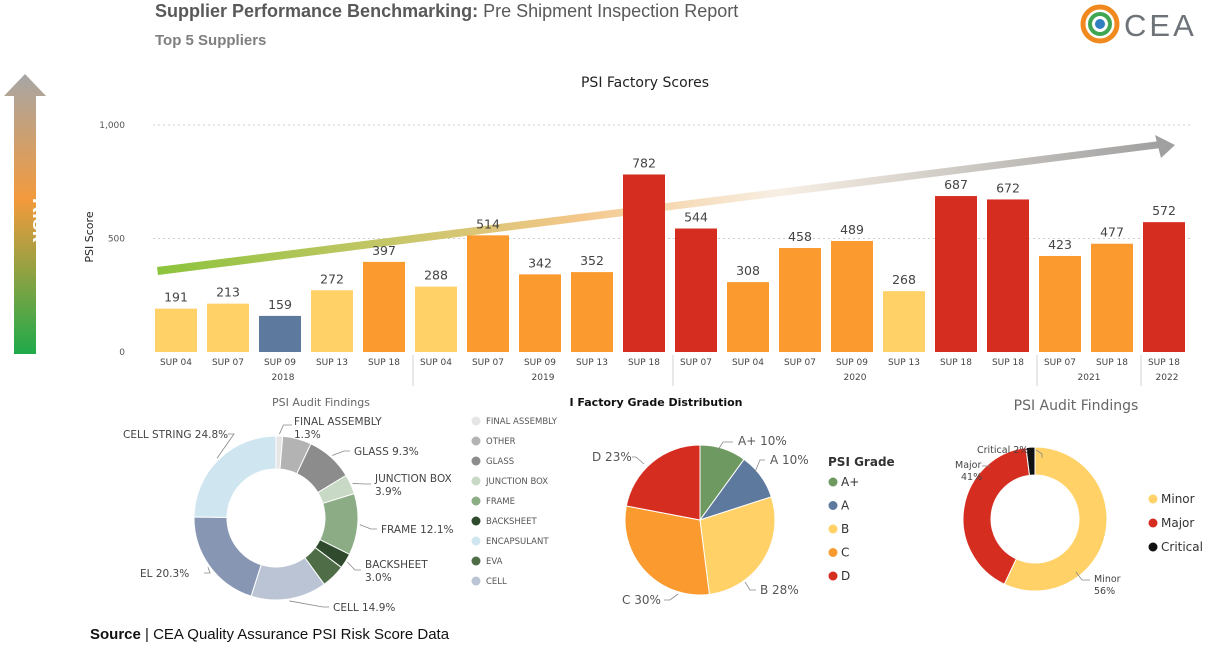  What do you see at coordinates (228, 363) in the screenshot?
I see `x-tick-label: SUP 07` at bounding box center [228, 363].